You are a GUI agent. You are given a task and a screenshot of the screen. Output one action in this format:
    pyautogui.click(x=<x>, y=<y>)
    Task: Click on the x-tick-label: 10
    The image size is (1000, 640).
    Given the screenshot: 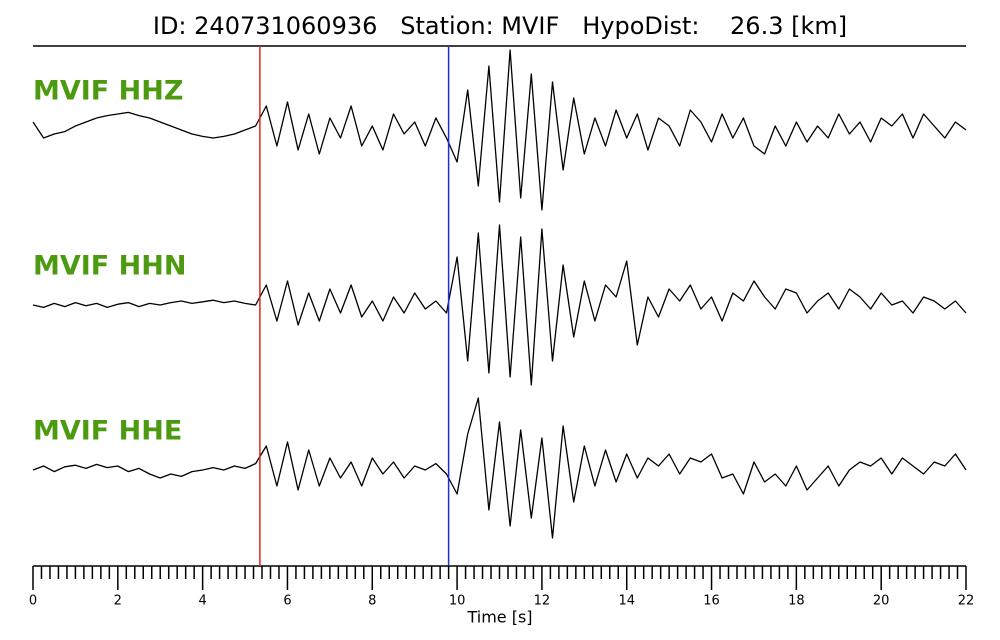 What is the action you would take?
    pyautogui.click(x=457, y=601)
    